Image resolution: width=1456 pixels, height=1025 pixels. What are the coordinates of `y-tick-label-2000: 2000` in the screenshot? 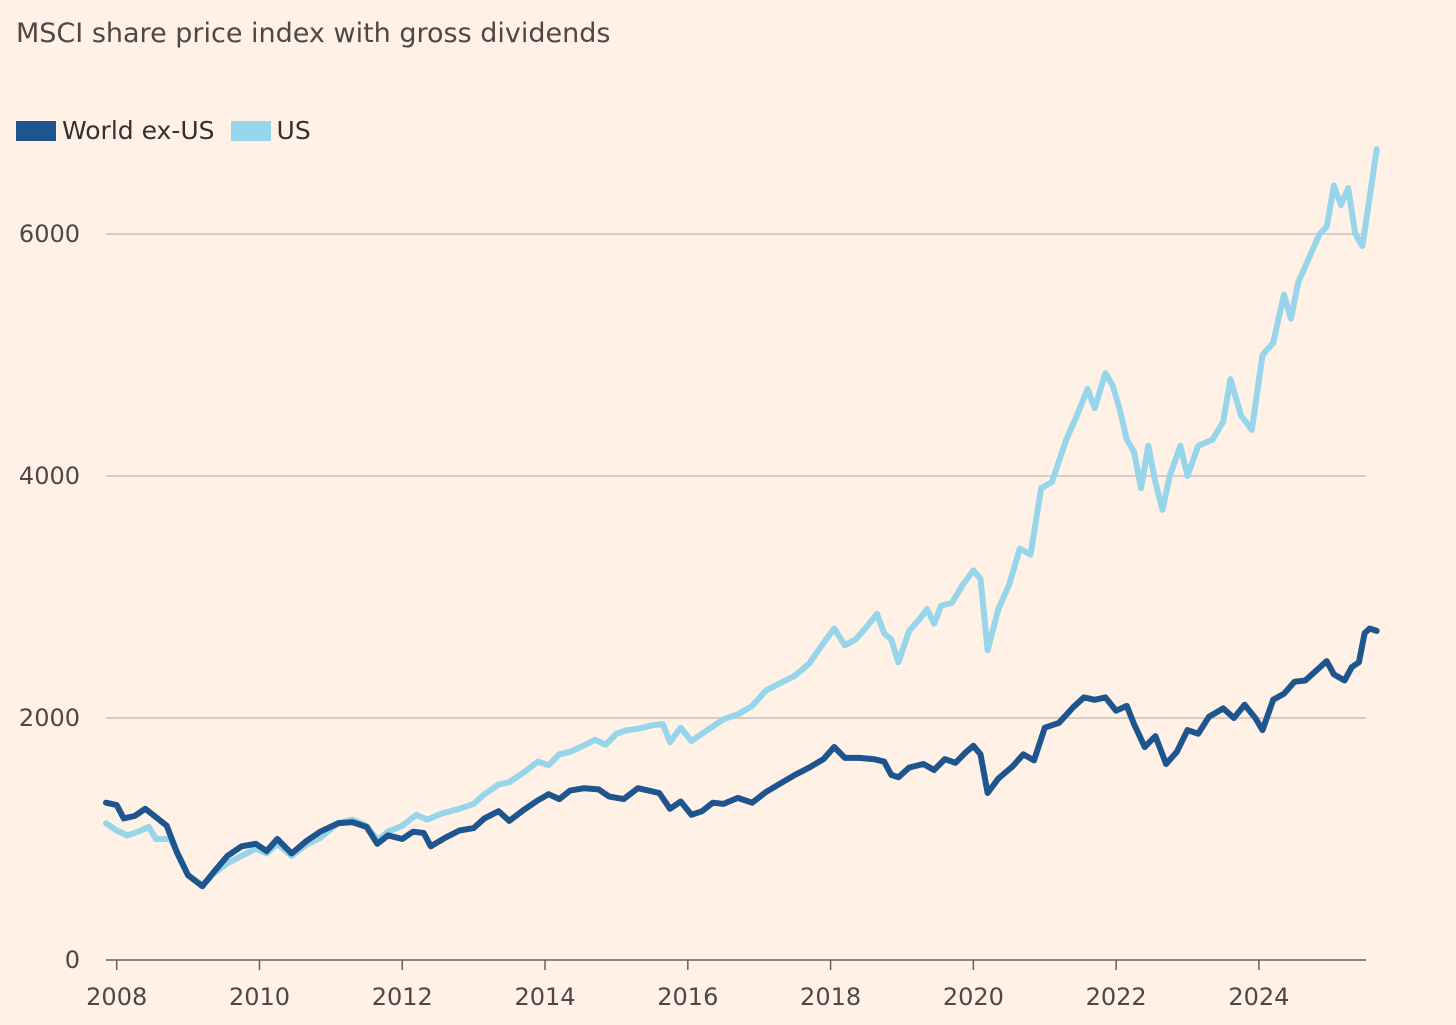 It's located at (49, 718).